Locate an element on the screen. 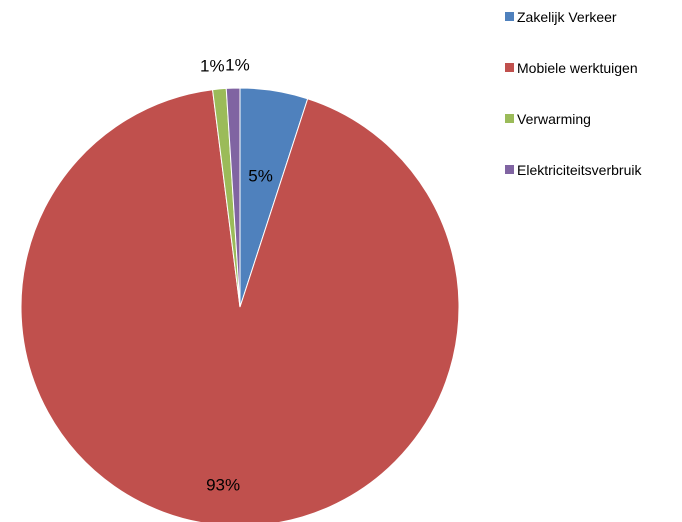 The width and height of the screenshot is (682, 522). pie-slice-elektriciteitsverbruik is located at coordinates (233, 197).